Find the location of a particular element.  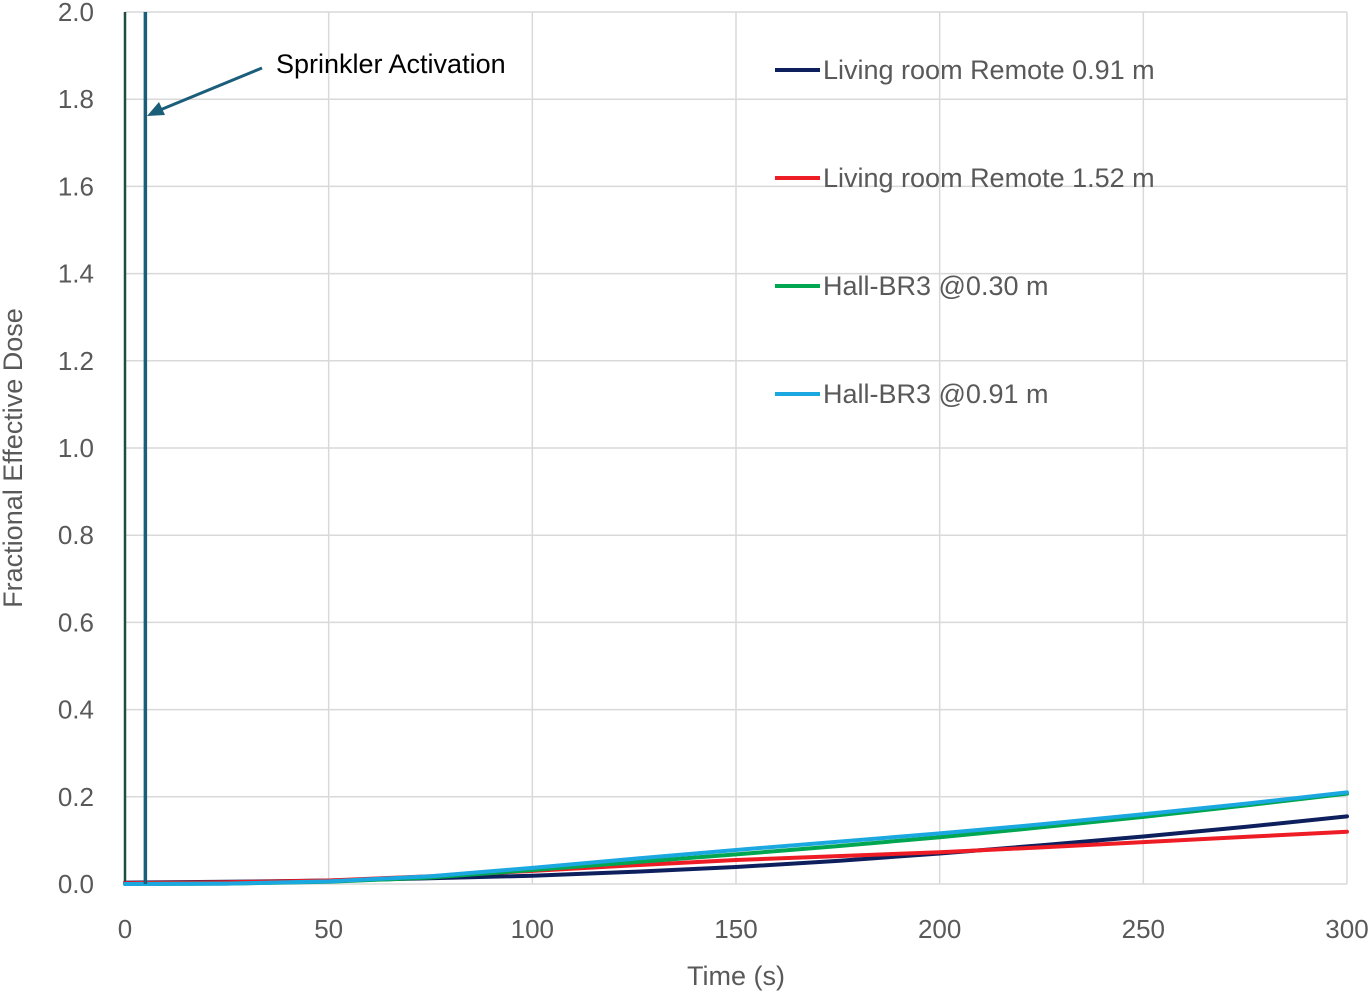

y-tick-label: 0.8 is located at coordinates (76, 535).